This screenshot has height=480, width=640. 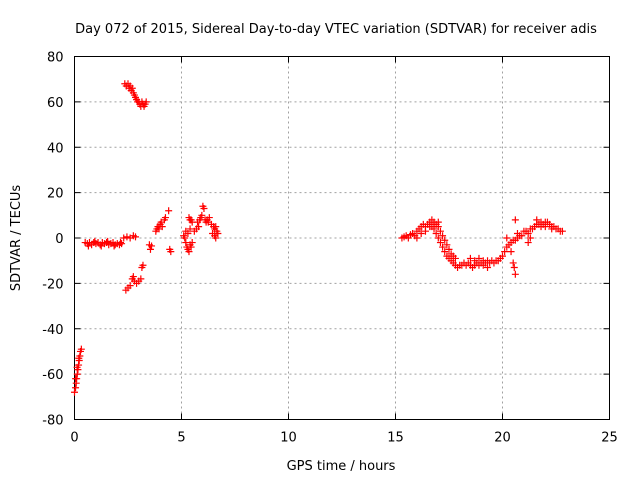 I want to click on x-tick-label: 20, so click(x=502, y=438).